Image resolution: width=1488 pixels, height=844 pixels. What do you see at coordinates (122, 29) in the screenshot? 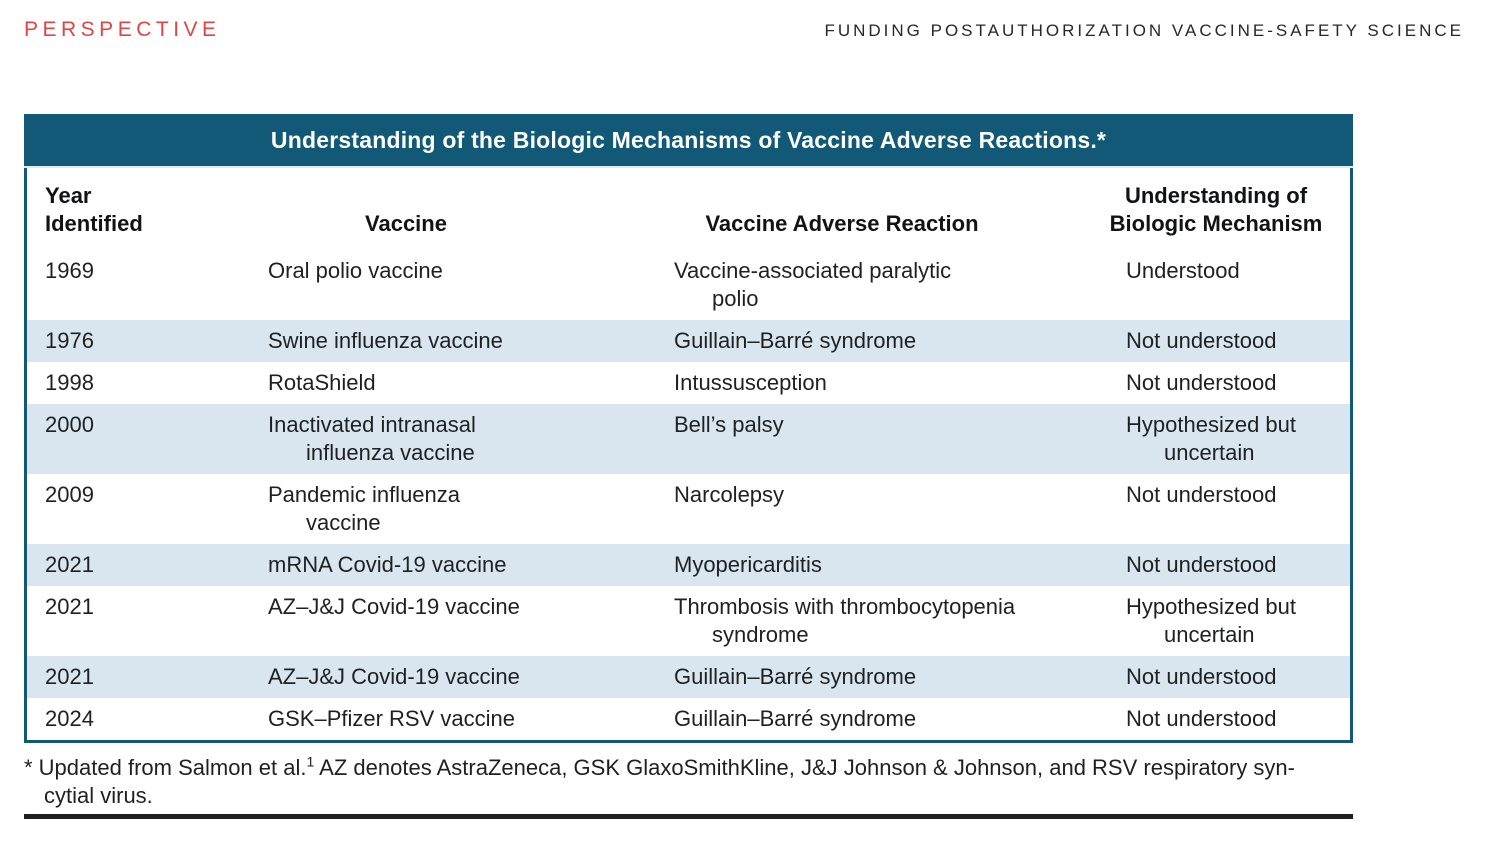
I see `section-kicker: PERSPECTIVE` at bounding box center [122, 29].